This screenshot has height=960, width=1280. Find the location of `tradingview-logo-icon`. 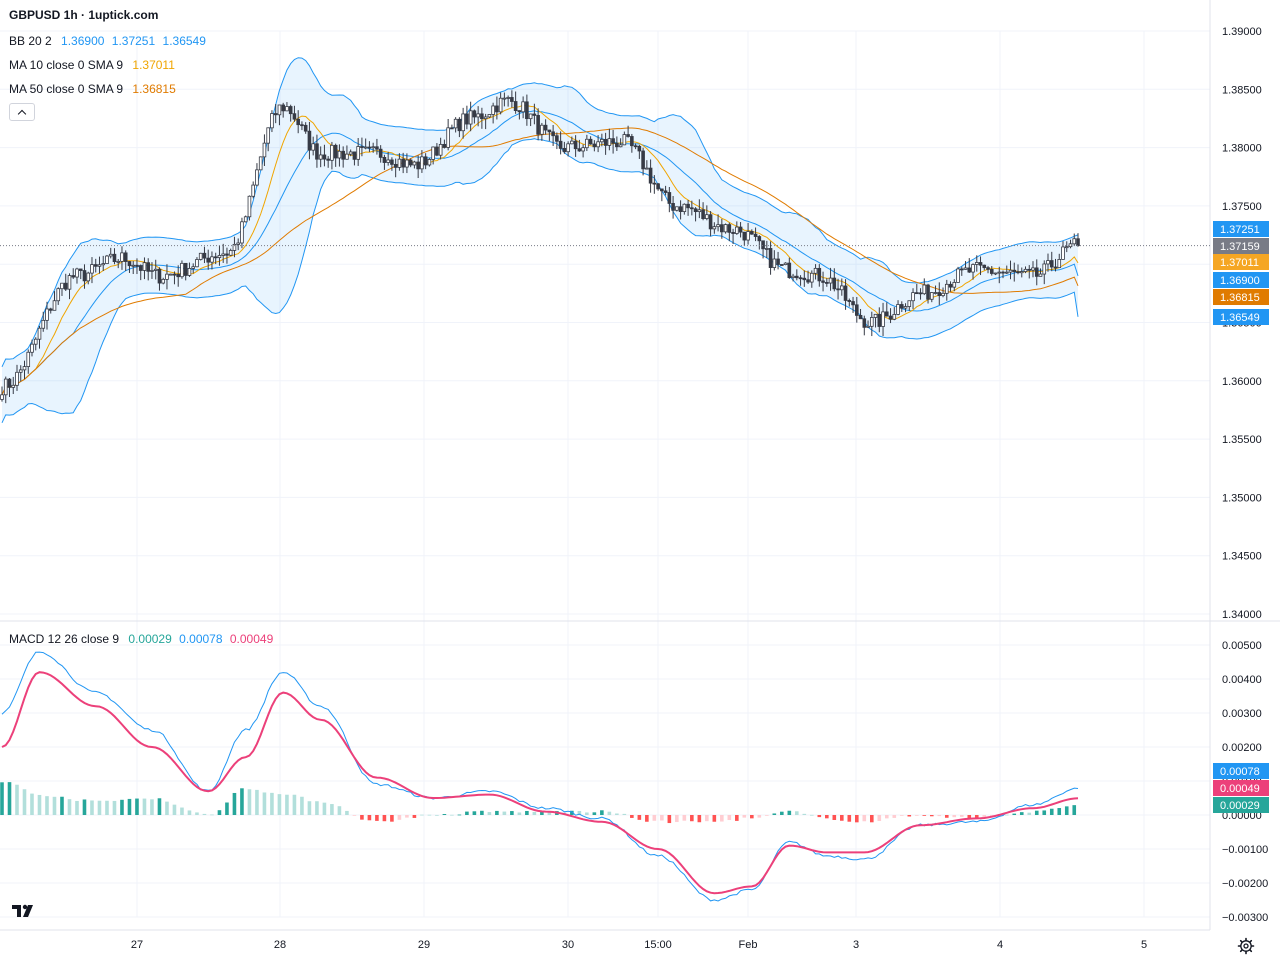

tradingview-logo-icon is located at coordinates (24, 911).